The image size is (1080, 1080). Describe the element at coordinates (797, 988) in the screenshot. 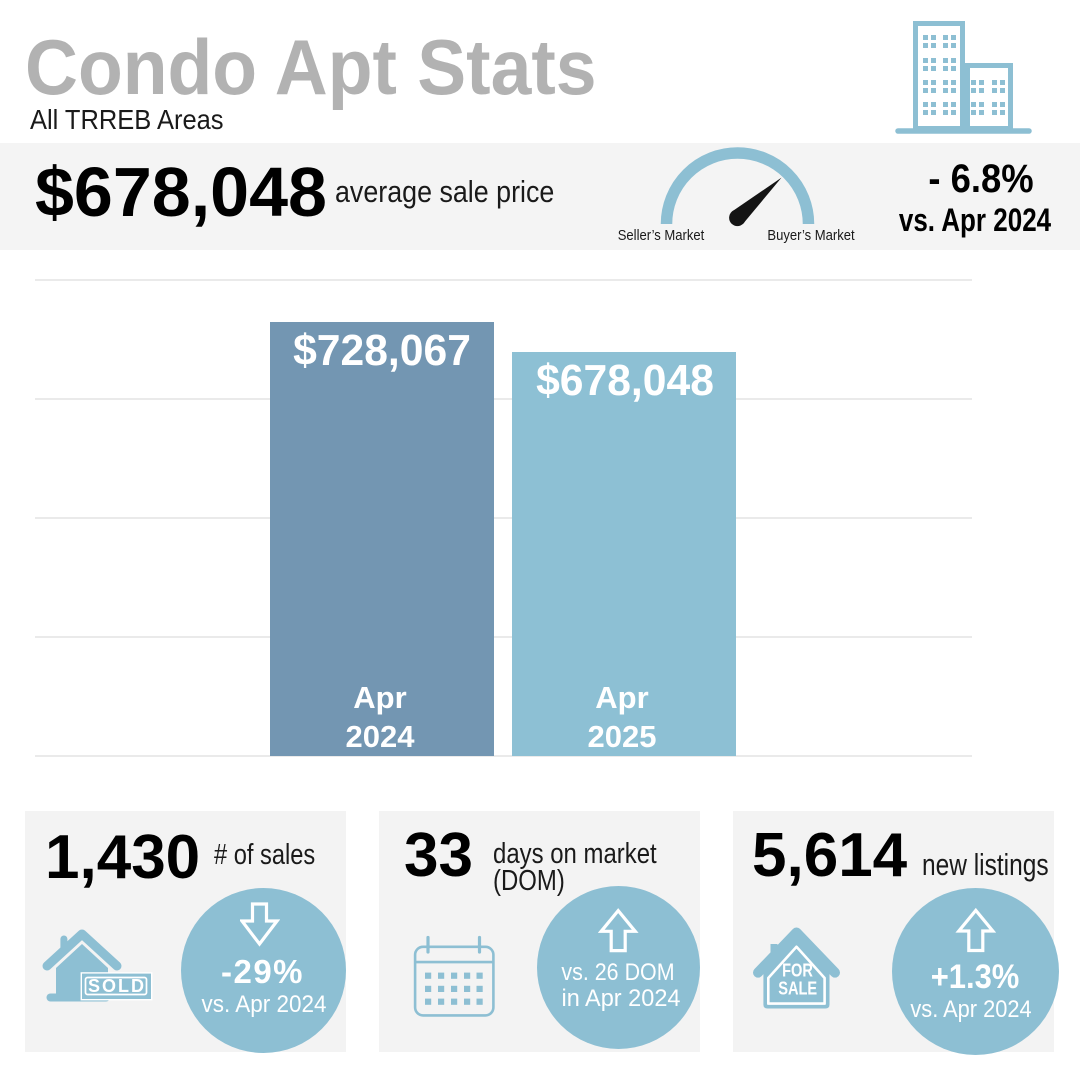

I see `svg-text: SALE` at that location.